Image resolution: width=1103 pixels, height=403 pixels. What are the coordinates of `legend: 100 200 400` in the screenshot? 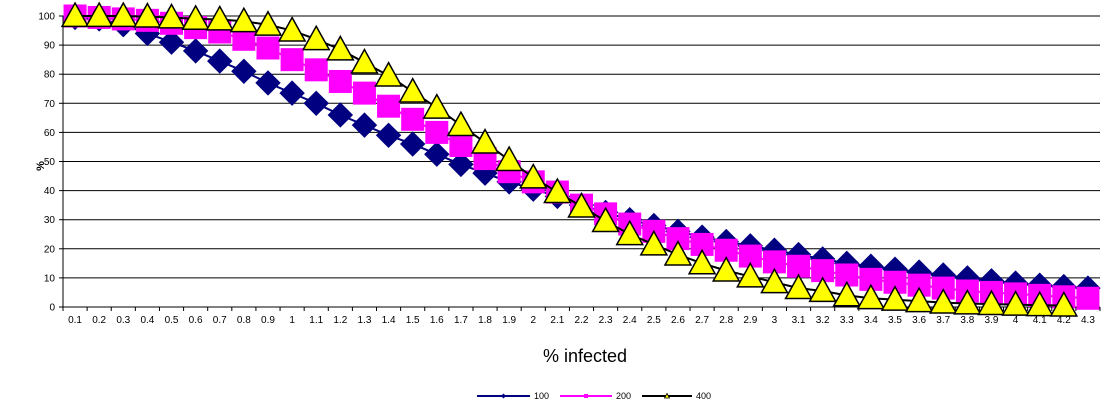 It's located at (594, 396).